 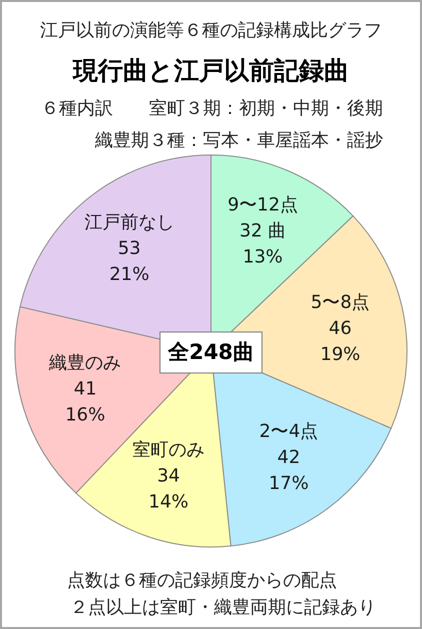 What do you see at coordinates (262, 243) in the screenshot?
I see `data-label: 32 曲 13%` at bounding box center [262, 243].